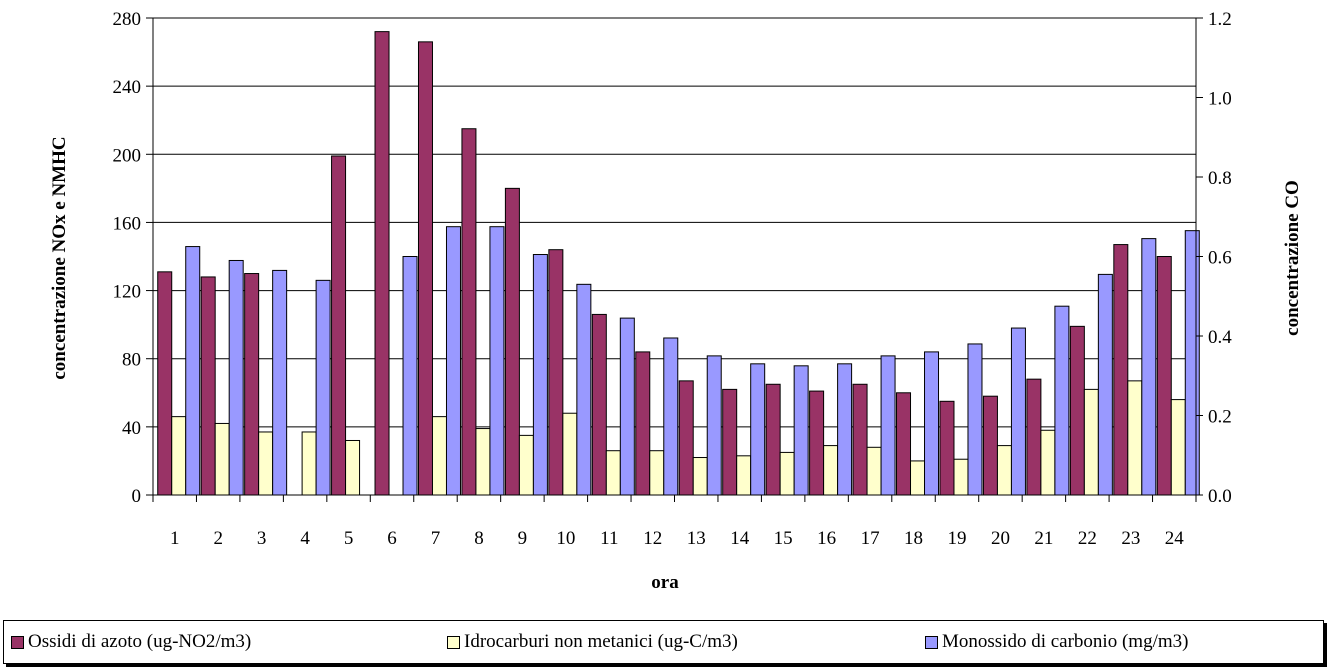  Describe the element at coordinates (1220, 337) in the screenshot. I see `y-right-tick-label: 0.4` at that location.